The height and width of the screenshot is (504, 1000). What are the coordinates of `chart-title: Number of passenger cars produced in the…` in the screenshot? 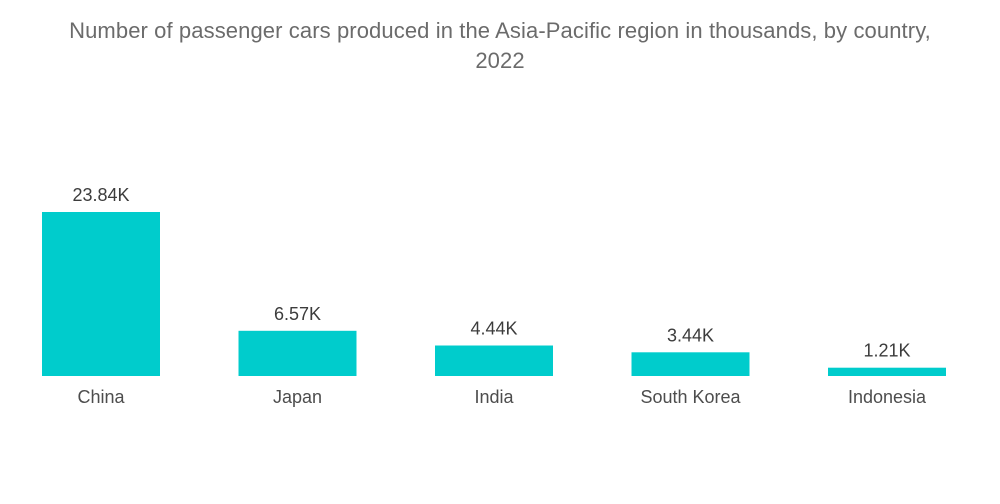 It's located at (500, 46).